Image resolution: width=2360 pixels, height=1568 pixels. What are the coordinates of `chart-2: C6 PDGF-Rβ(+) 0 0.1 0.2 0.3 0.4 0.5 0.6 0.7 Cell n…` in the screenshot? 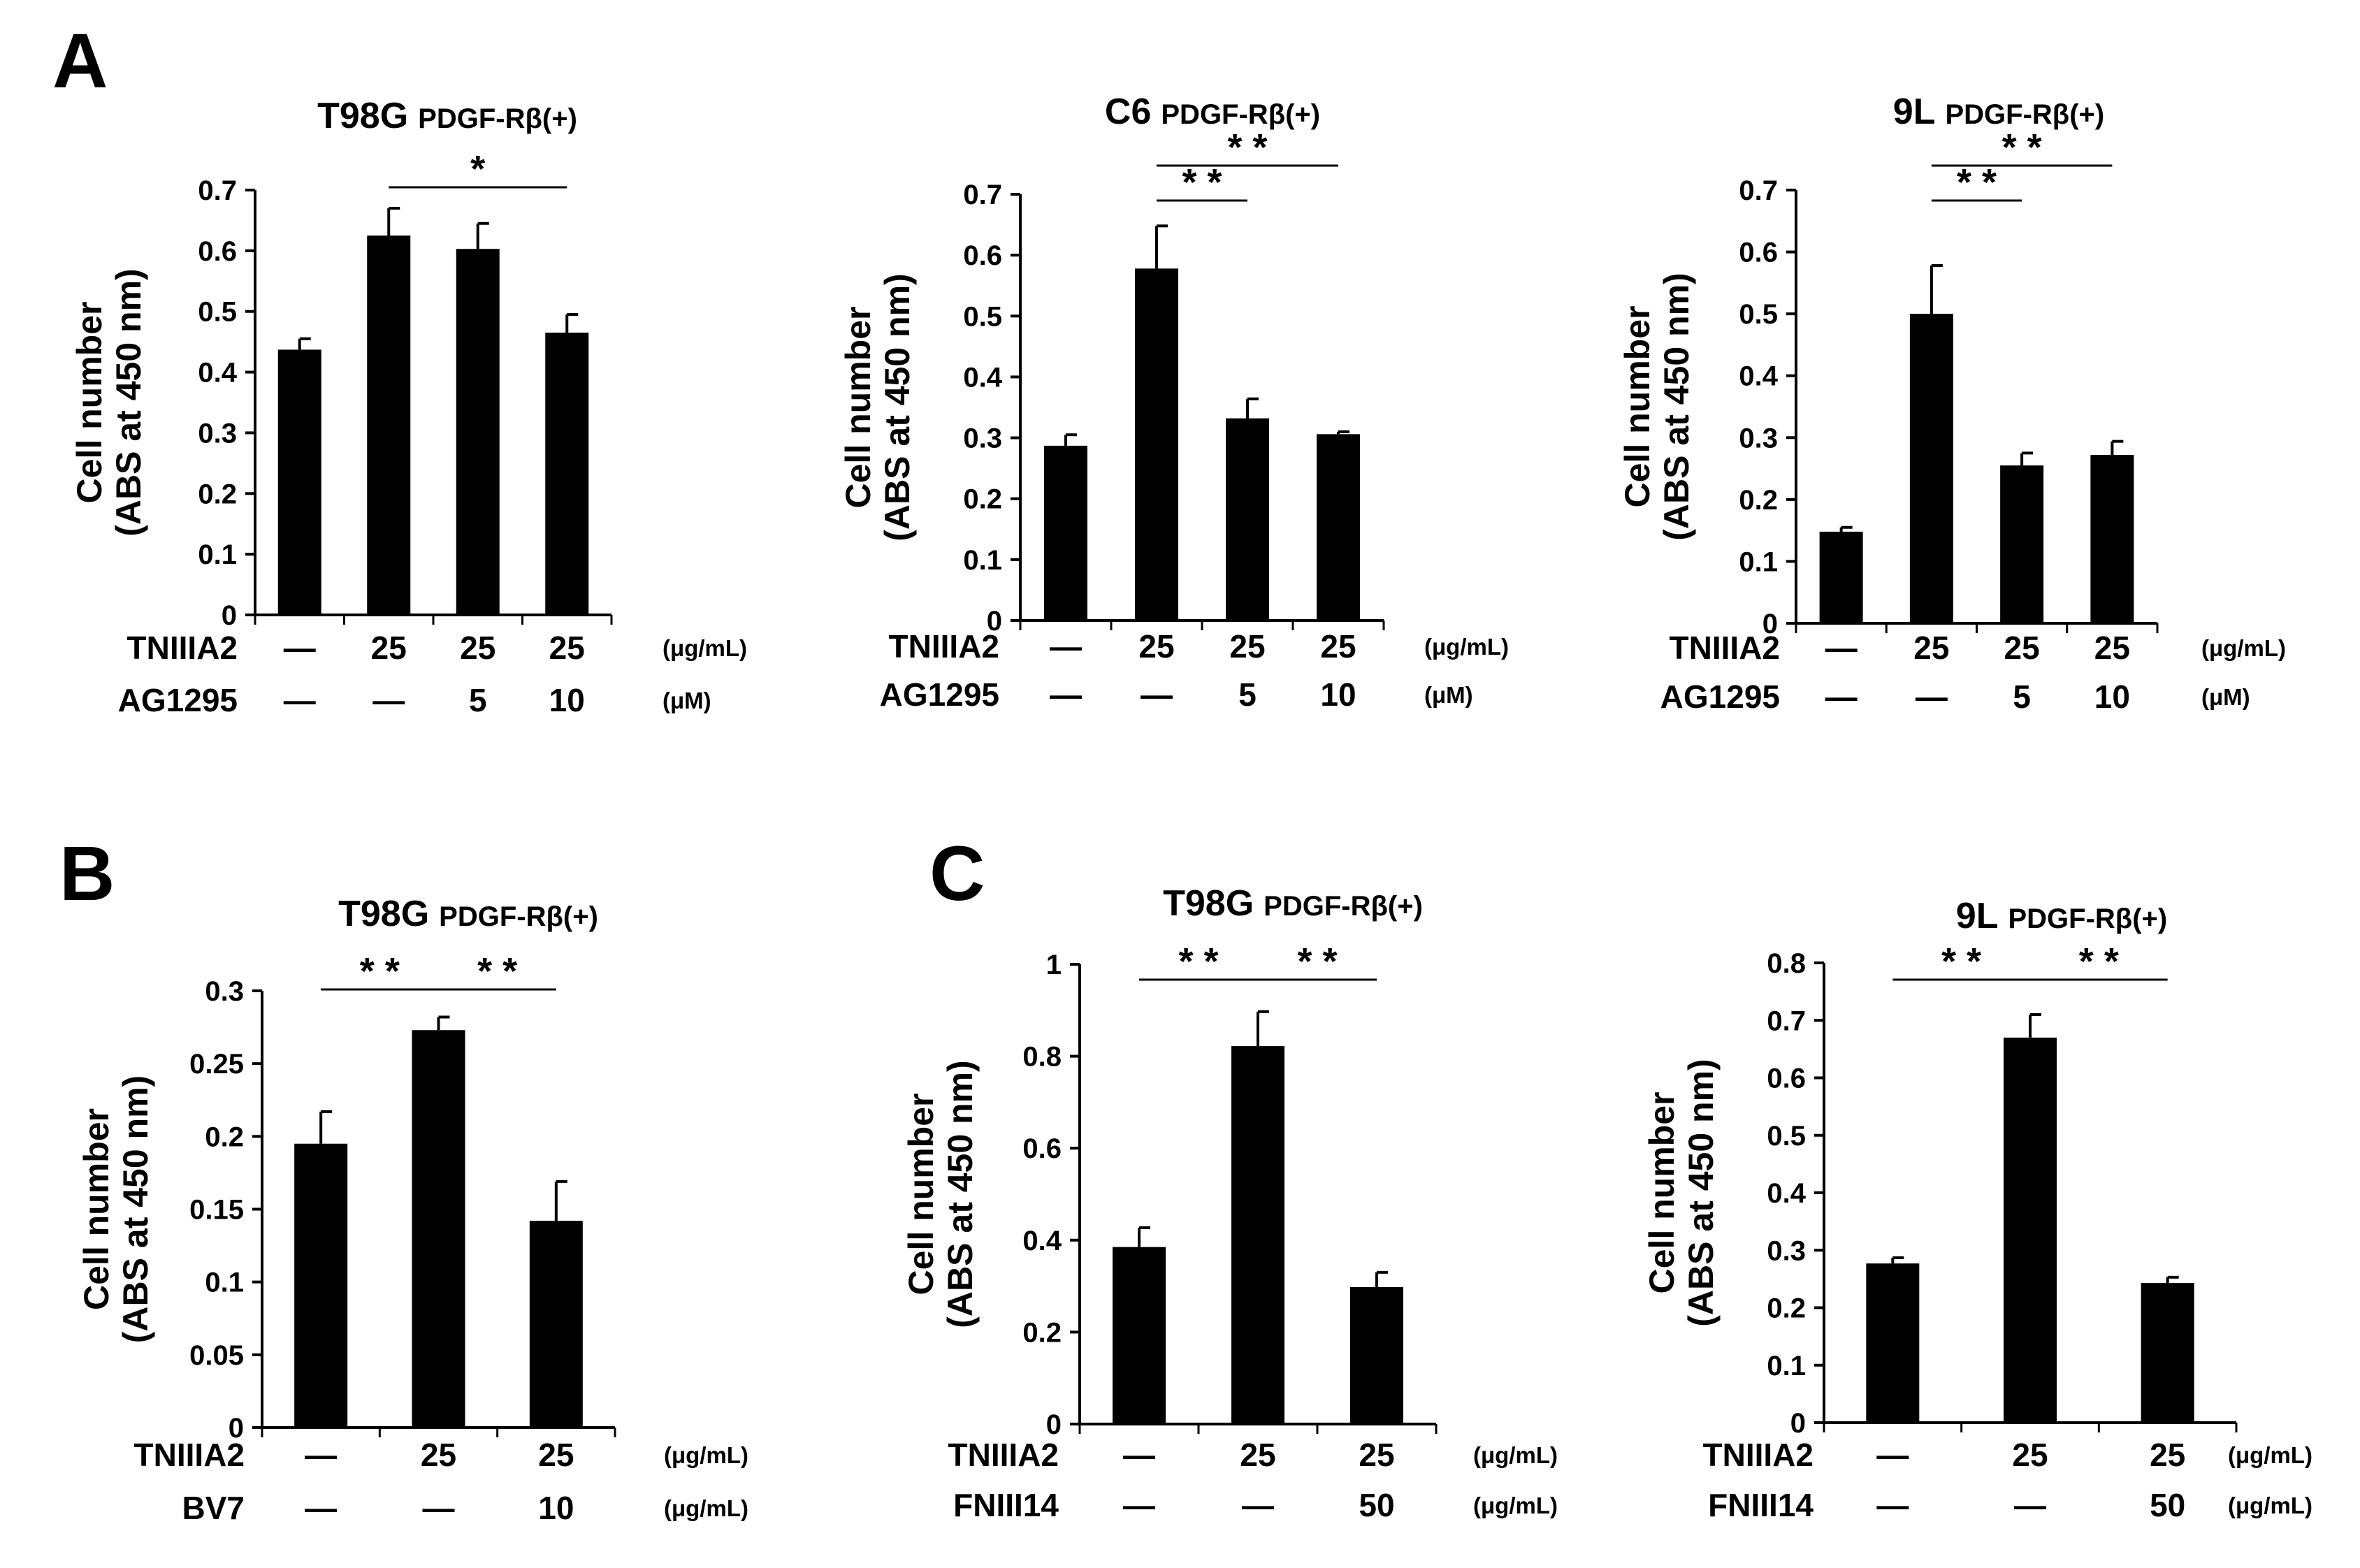 It's located at (1174, 402).